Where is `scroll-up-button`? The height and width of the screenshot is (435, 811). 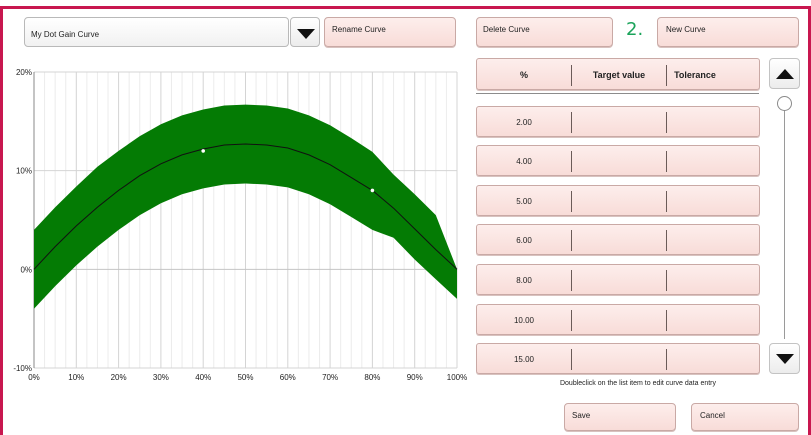
scroll-up-button is located at coordinates (784, 73).